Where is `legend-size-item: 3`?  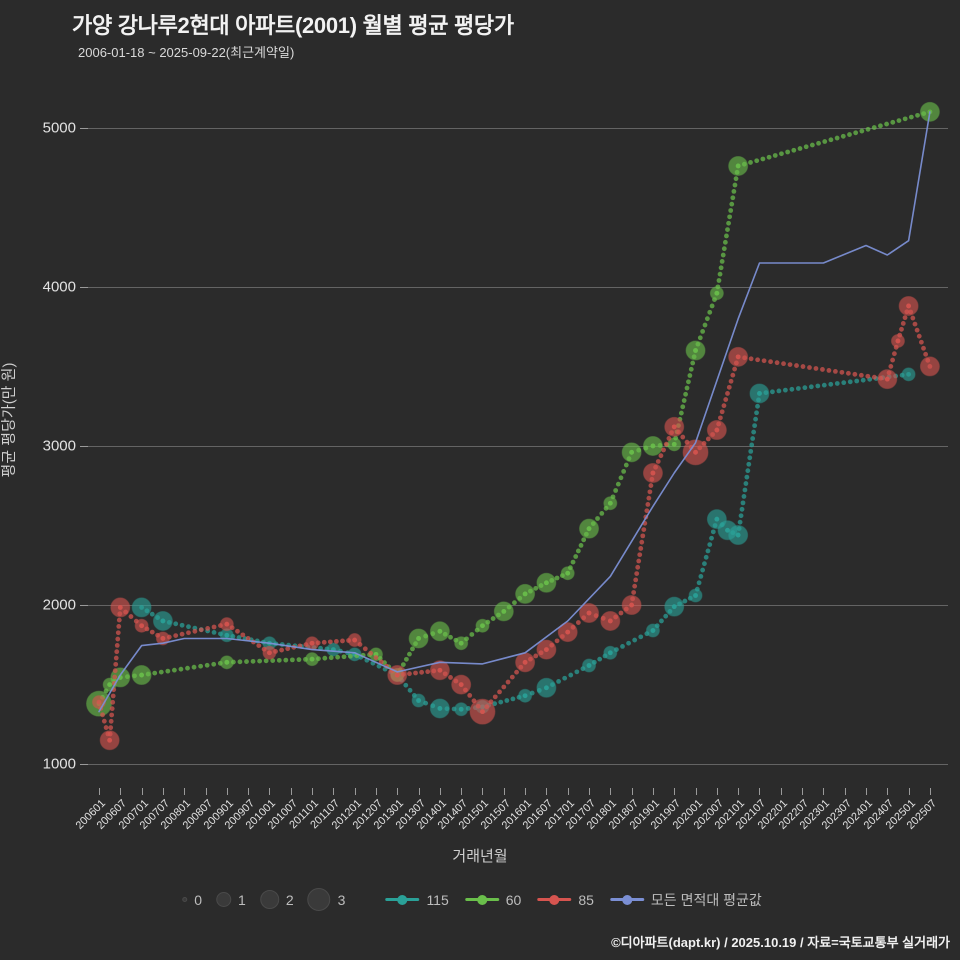 legend-size-item: 3 is located at coordinates (326, 899).